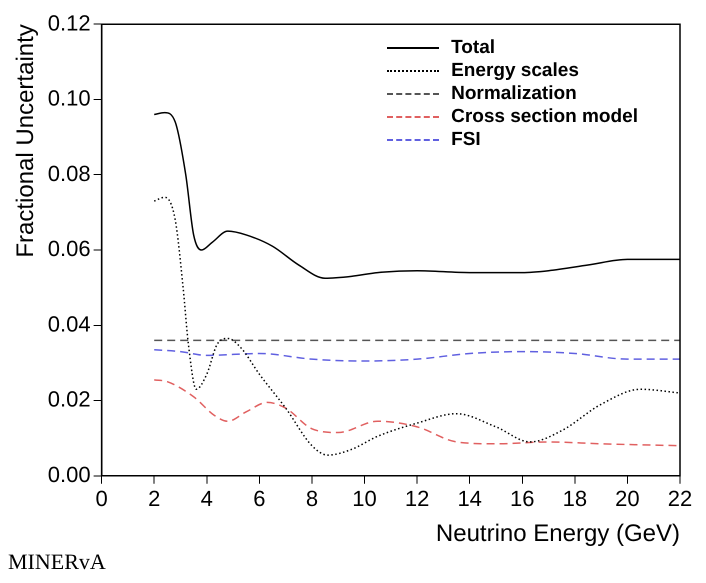 The image size is (706, 583). Describe the element at coordinates (69, 474) in the screenshot. I see `y-tick-label: 0.00` at that location.